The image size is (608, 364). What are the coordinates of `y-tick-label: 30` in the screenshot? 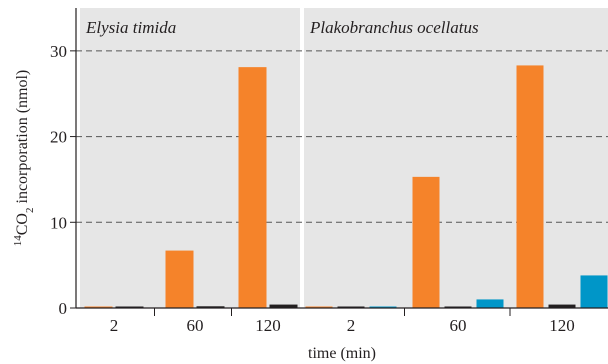 It's located at (58, 51).